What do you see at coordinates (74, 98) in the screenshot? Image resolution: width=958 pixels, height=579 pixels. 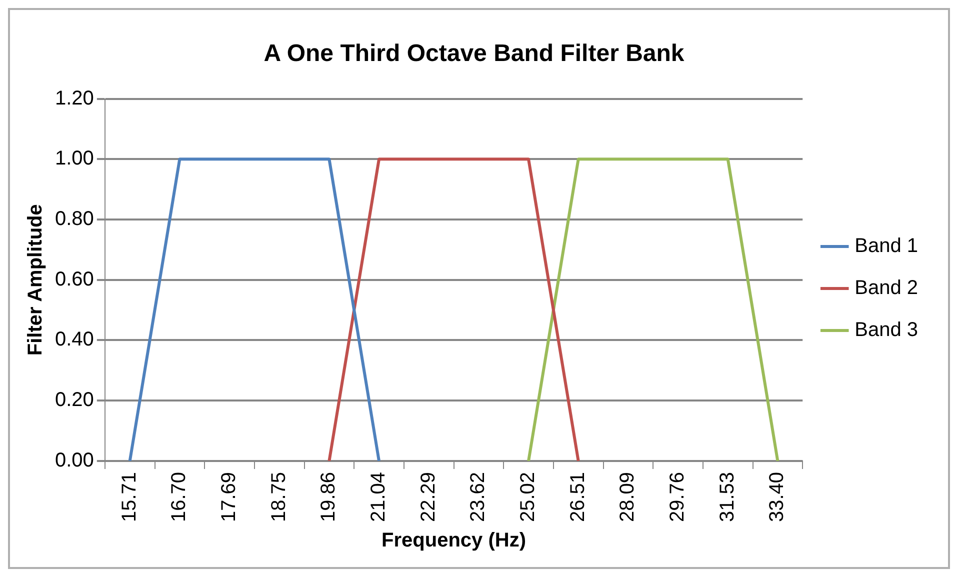 I see `y-tick-label: 1.20` at bounding box center [74, 98].